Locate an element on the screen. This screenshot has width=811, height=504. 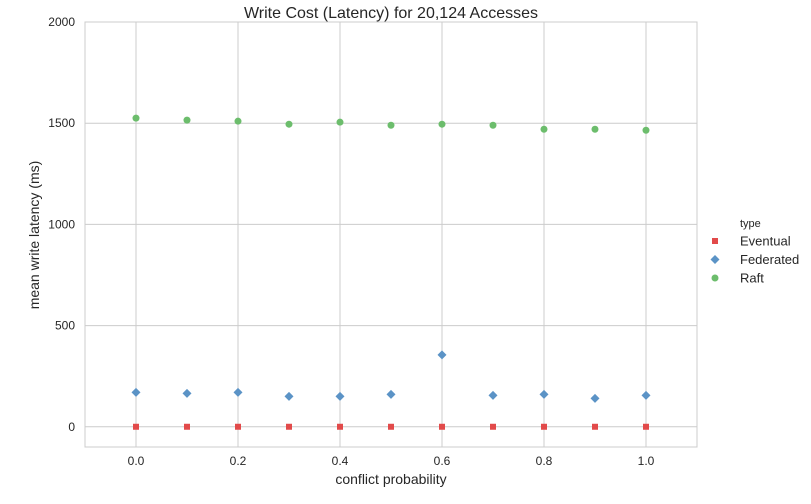
legend-title: type is located at coordinates (750, 224).